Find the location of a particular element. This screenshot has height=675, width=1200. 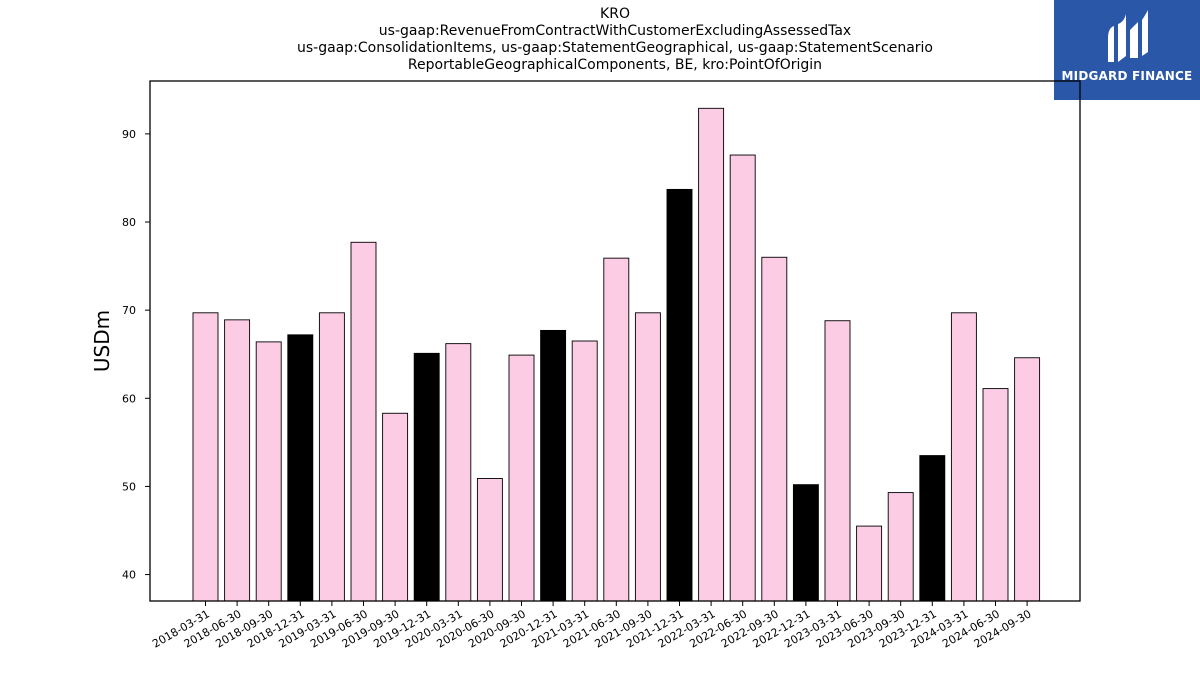

logo-text: MIDGARD FINANCE is located at coordinates (1127, 76).